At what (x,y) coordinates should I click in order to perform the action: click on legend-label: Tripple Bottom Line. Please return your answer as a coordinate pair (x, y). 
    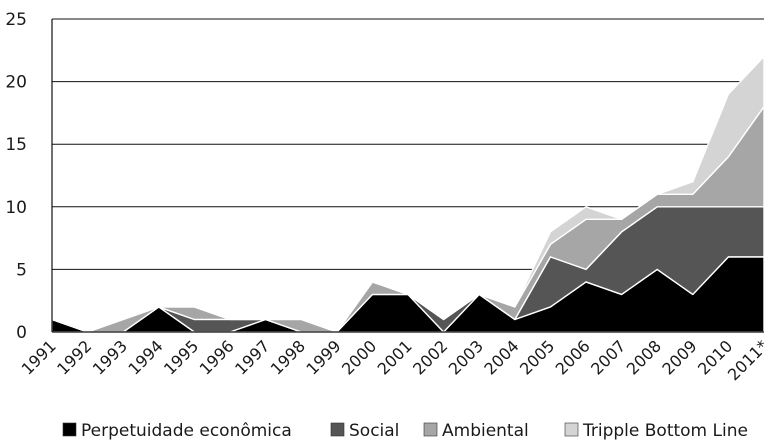
    Looking at the image, I should click on (665, 431).